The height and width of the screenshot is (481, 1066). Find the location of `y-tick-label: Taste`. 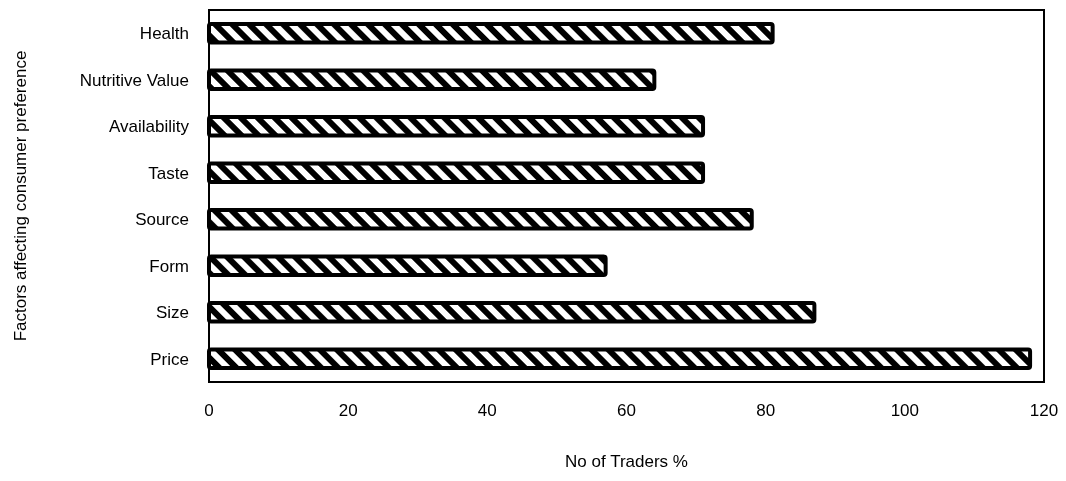

y-tick-label: Taste is located at coordinates (168, 173).